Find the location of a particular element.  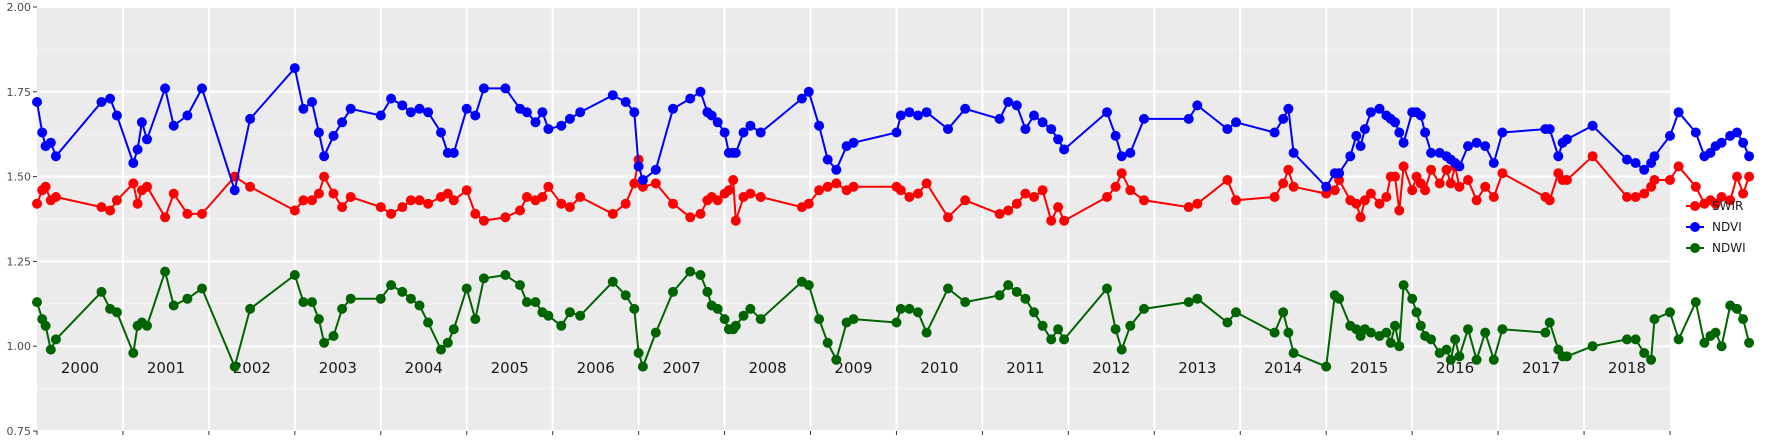

year-label: 2015 is located at coordinates (1369, 368).